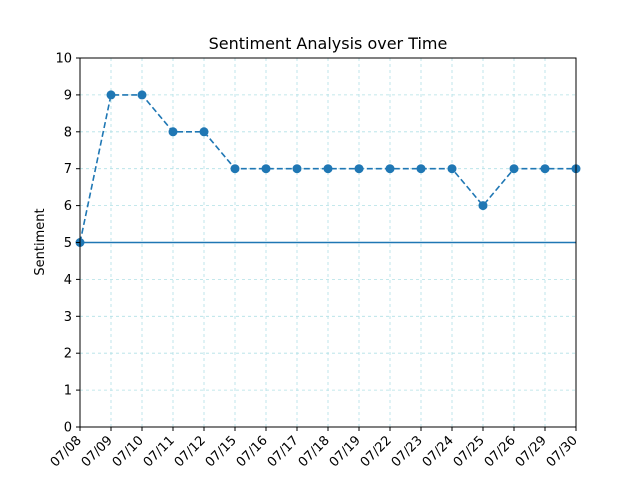 This screenshot has width=640, height=485. What do you see at coordinates (68, 95) in the screenshot?
I see `y-tick-label: 9` at bounding box center [68, 95].